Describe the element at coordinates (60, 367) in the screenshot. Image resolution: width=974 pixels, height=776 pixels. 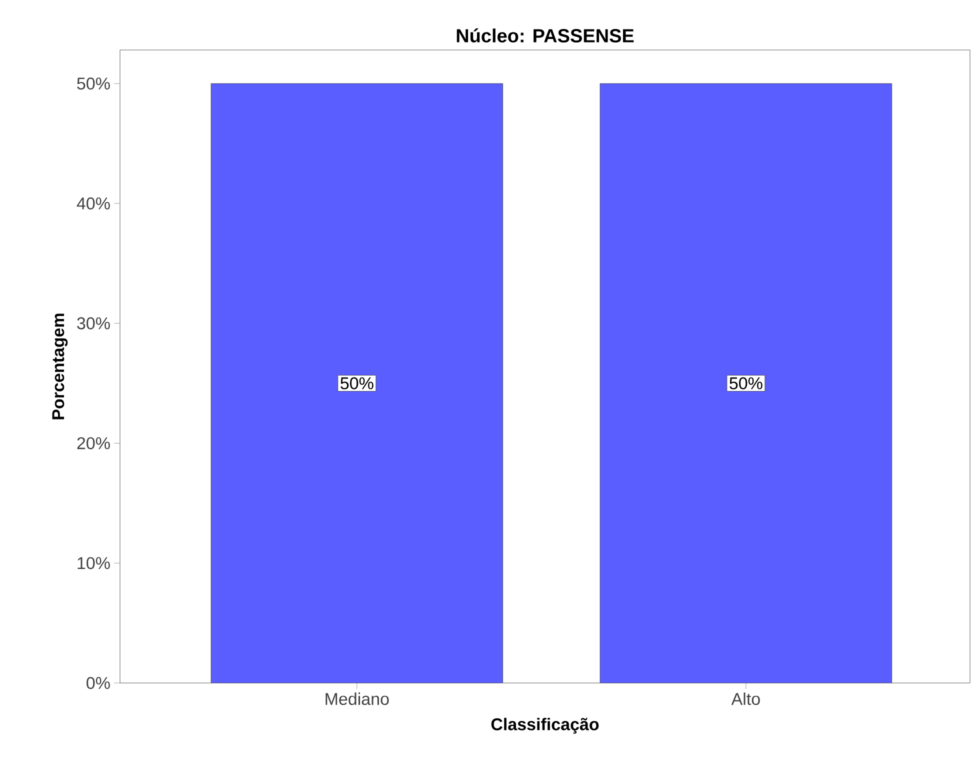
I see `y-axis-title: Porcentagem` at that location.